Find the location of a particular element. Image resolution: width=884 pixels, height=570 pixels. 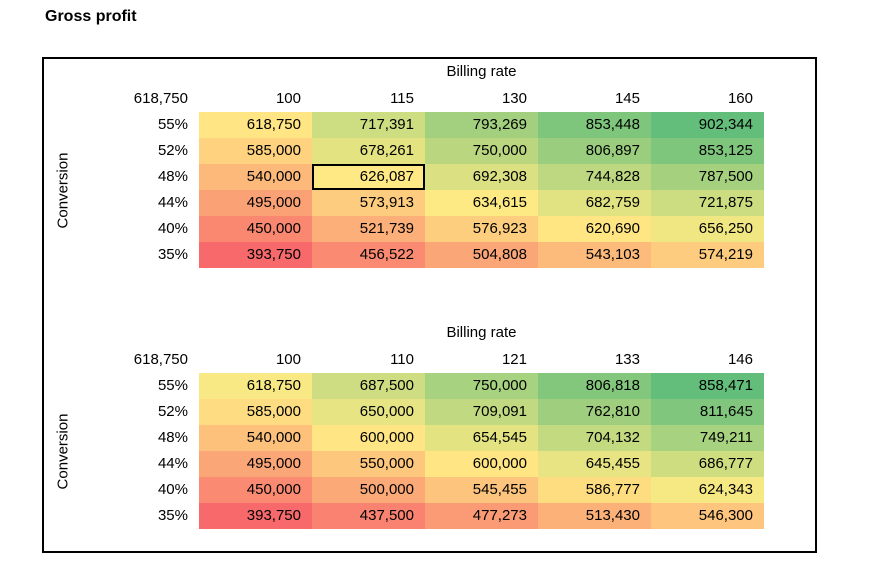

heatmap-cell: 586,777 is located at coordinates (594, 490).